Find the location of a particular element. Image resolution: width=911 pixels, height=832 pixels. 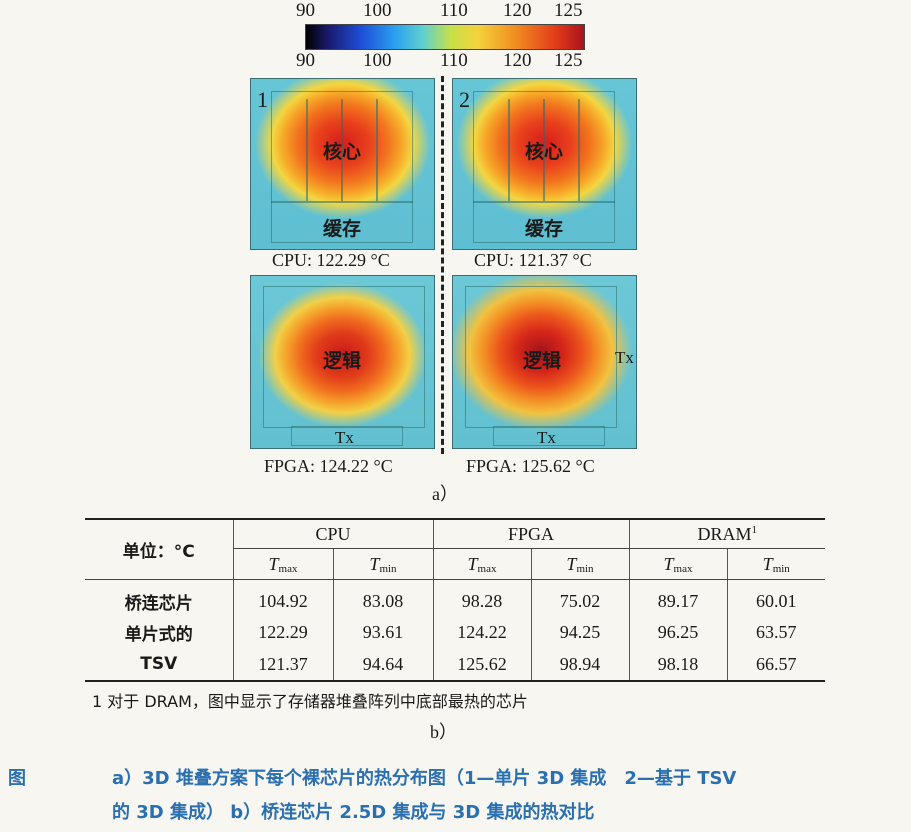

fpga-heatmap-tsv: 逻辑 Tx Tx is located at coordinates (544, 362).